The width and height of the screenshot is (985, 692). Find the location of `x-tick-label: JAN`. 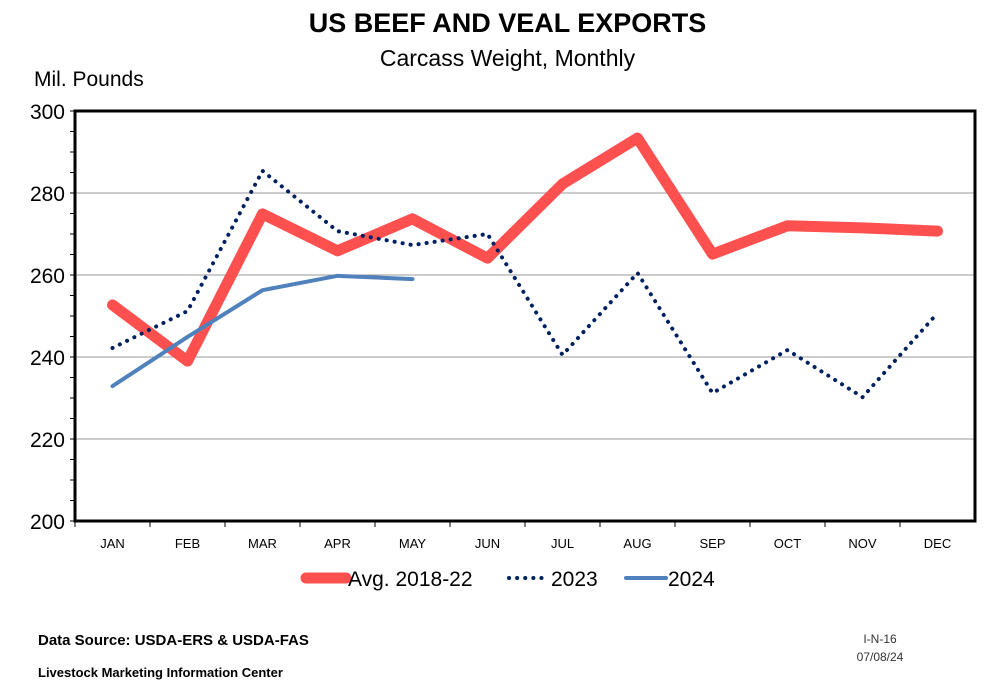

x-tick-label: JAN is located at coordinates (112, 543).